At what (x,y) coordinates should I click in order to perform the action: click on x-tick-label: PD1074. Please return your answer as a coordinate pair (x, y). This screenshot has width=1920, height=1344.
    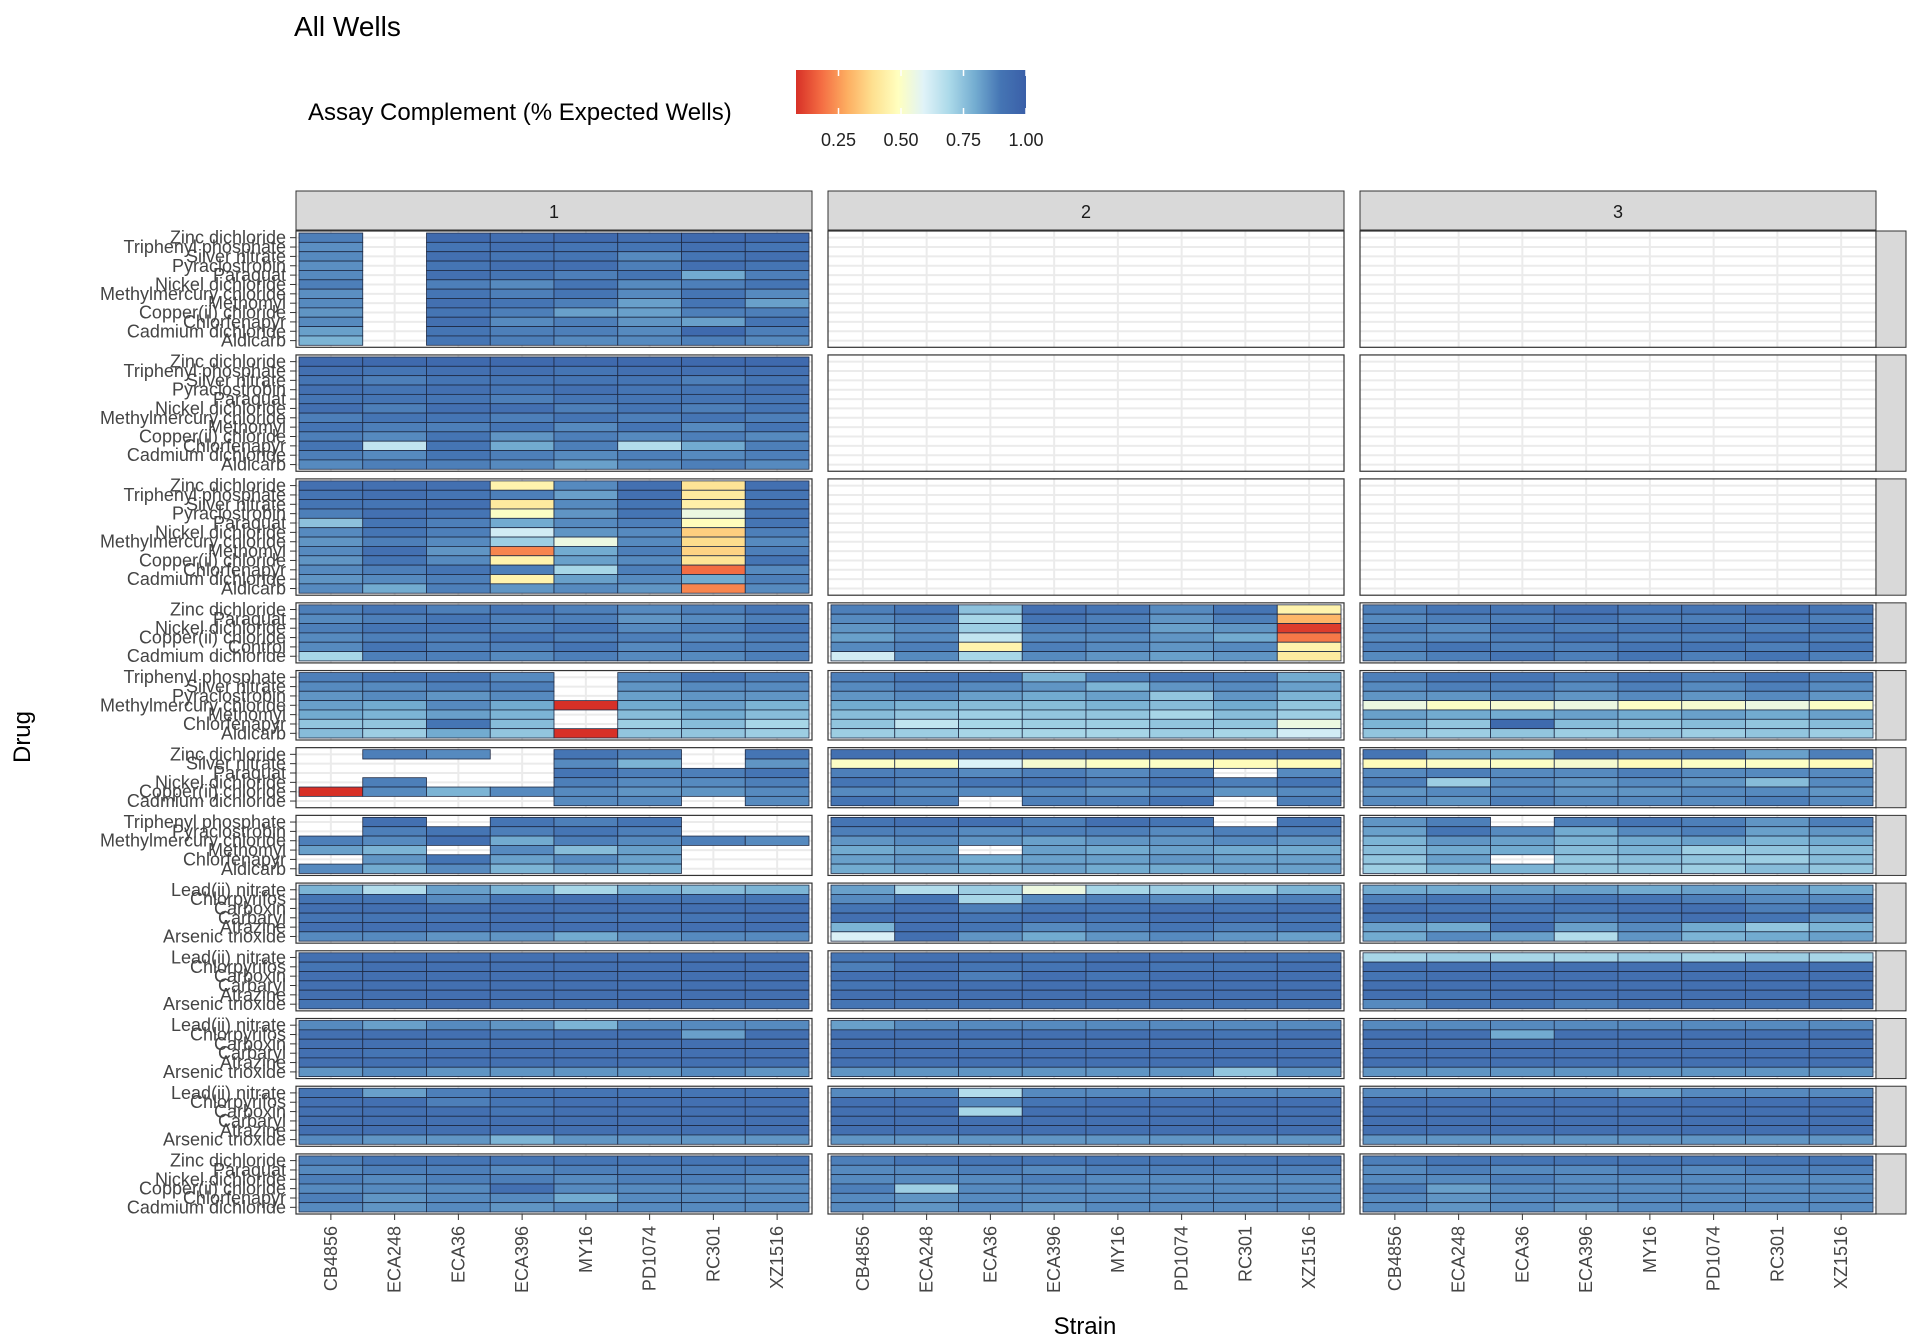
    Looking at the image, I should click on (1182, 1258).